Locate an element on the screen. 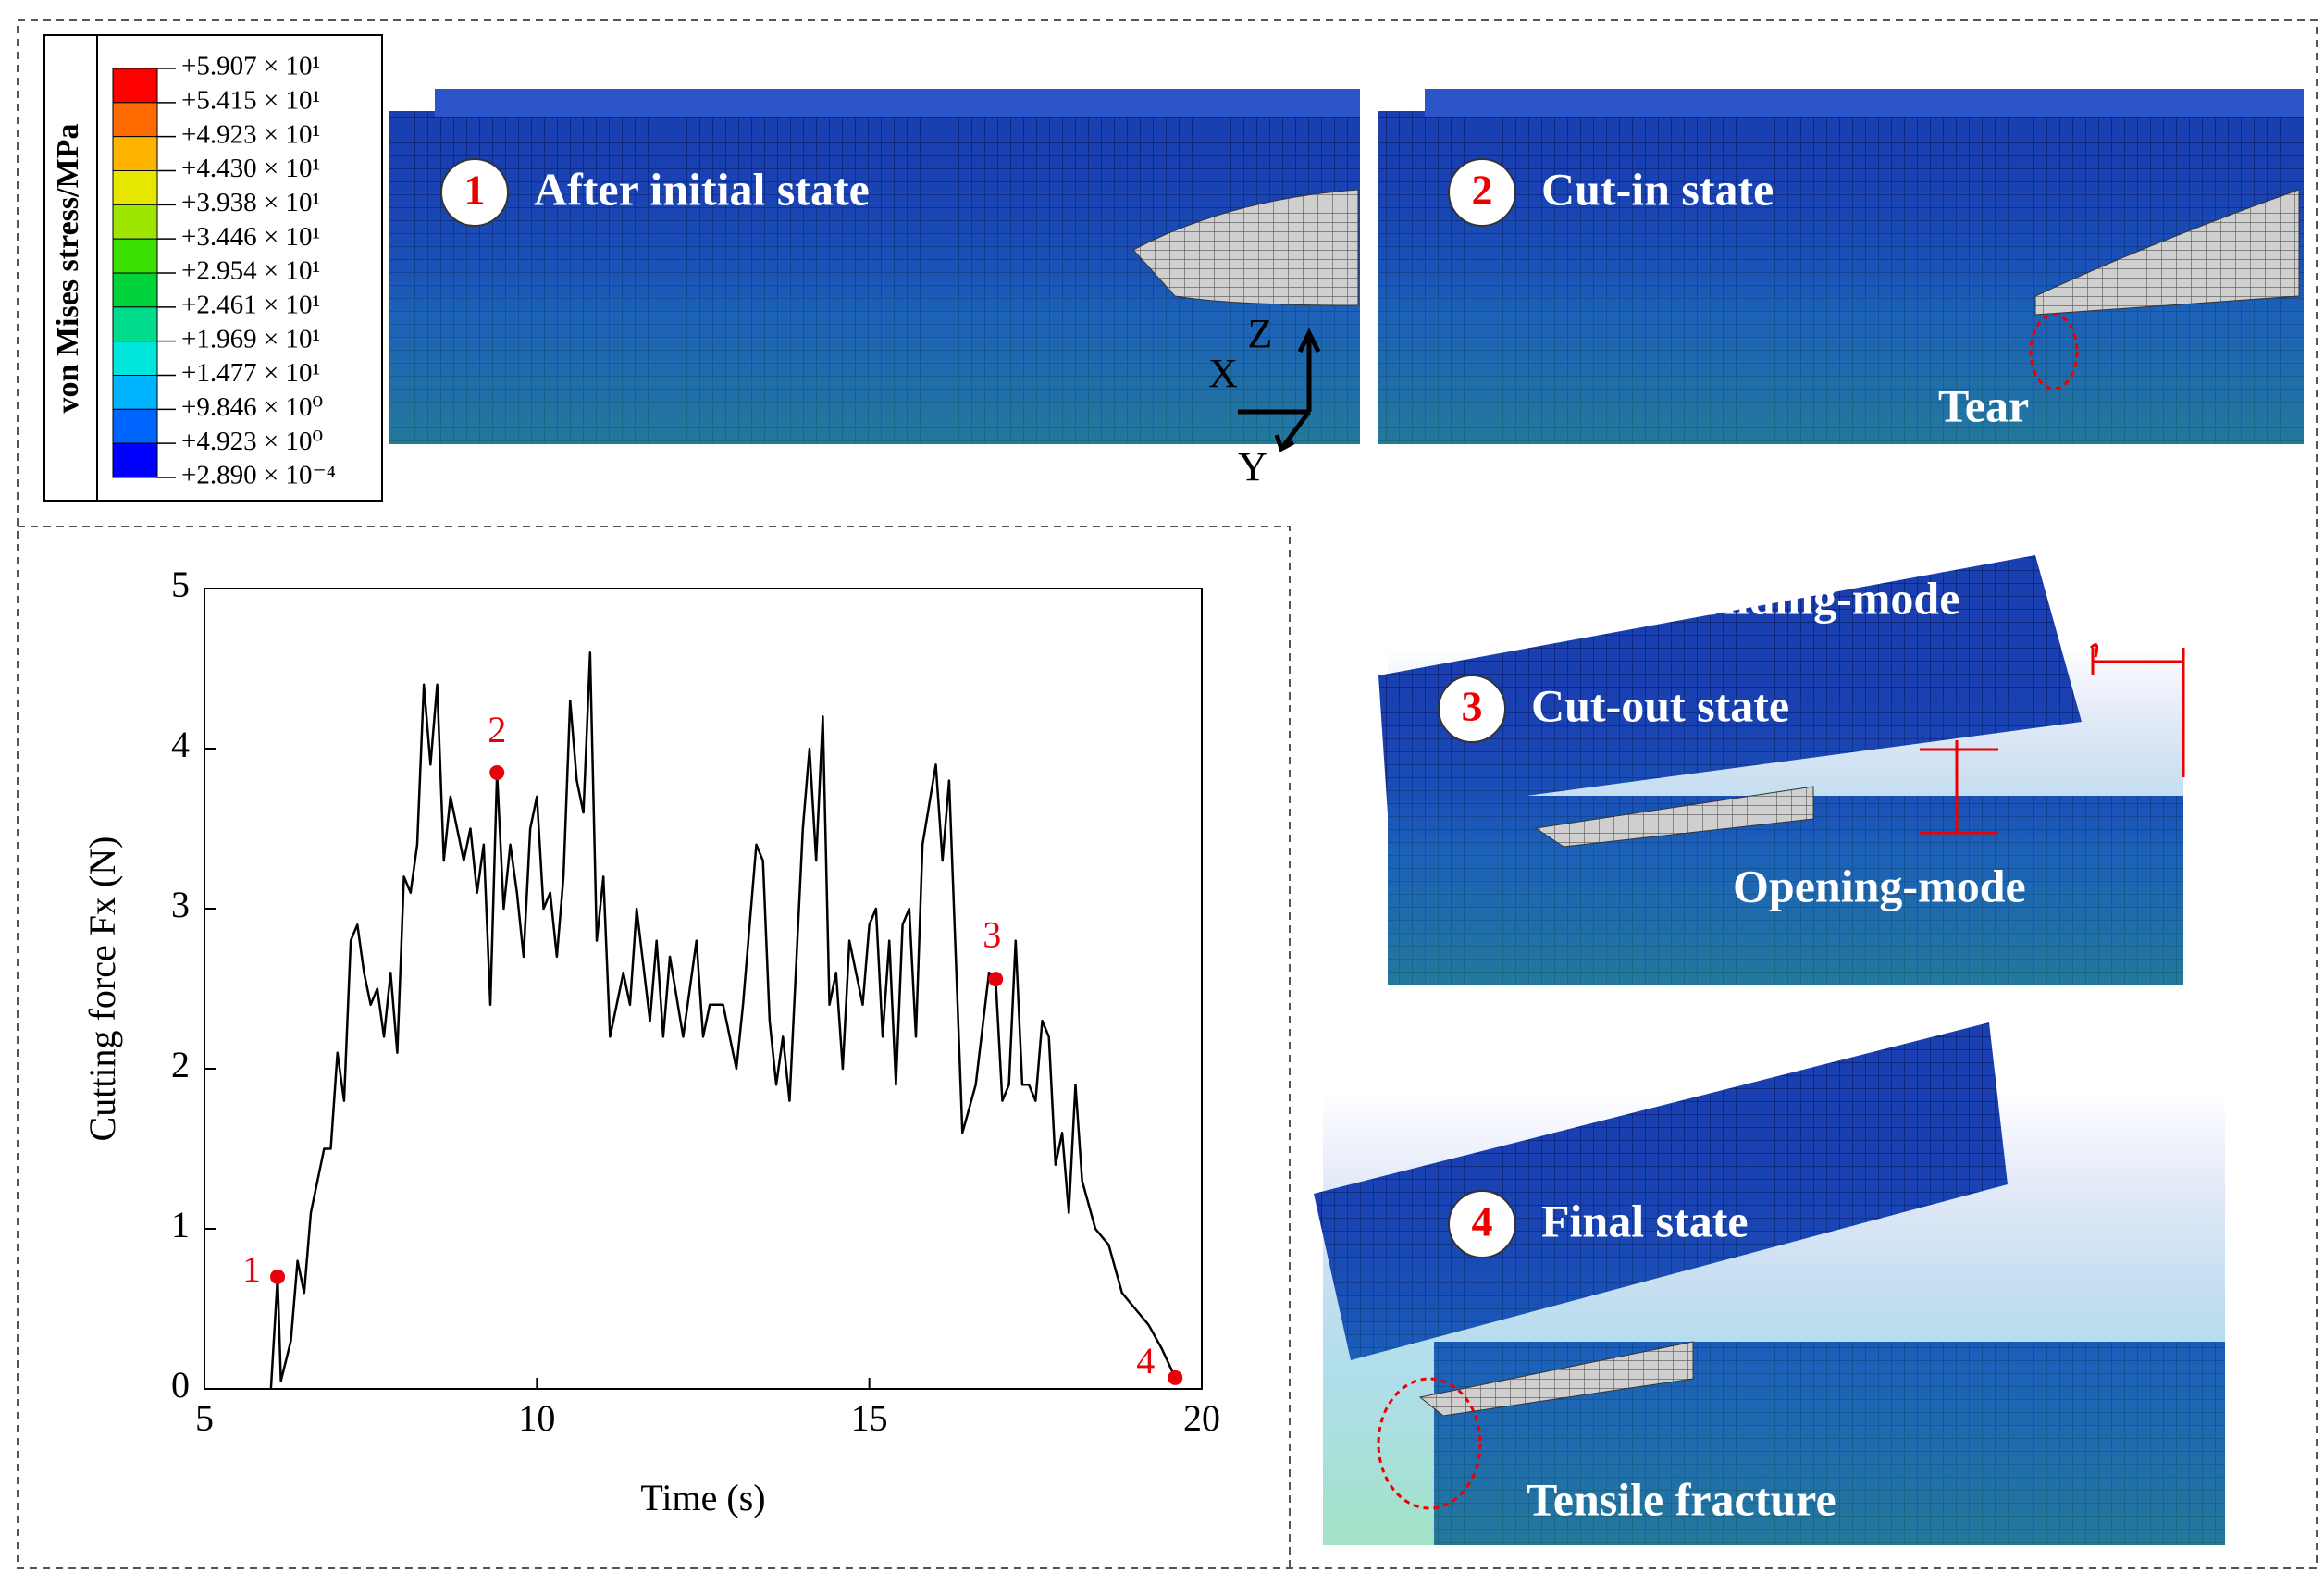  panel-label: Cut-out state is located at coordinates (1660, 705).